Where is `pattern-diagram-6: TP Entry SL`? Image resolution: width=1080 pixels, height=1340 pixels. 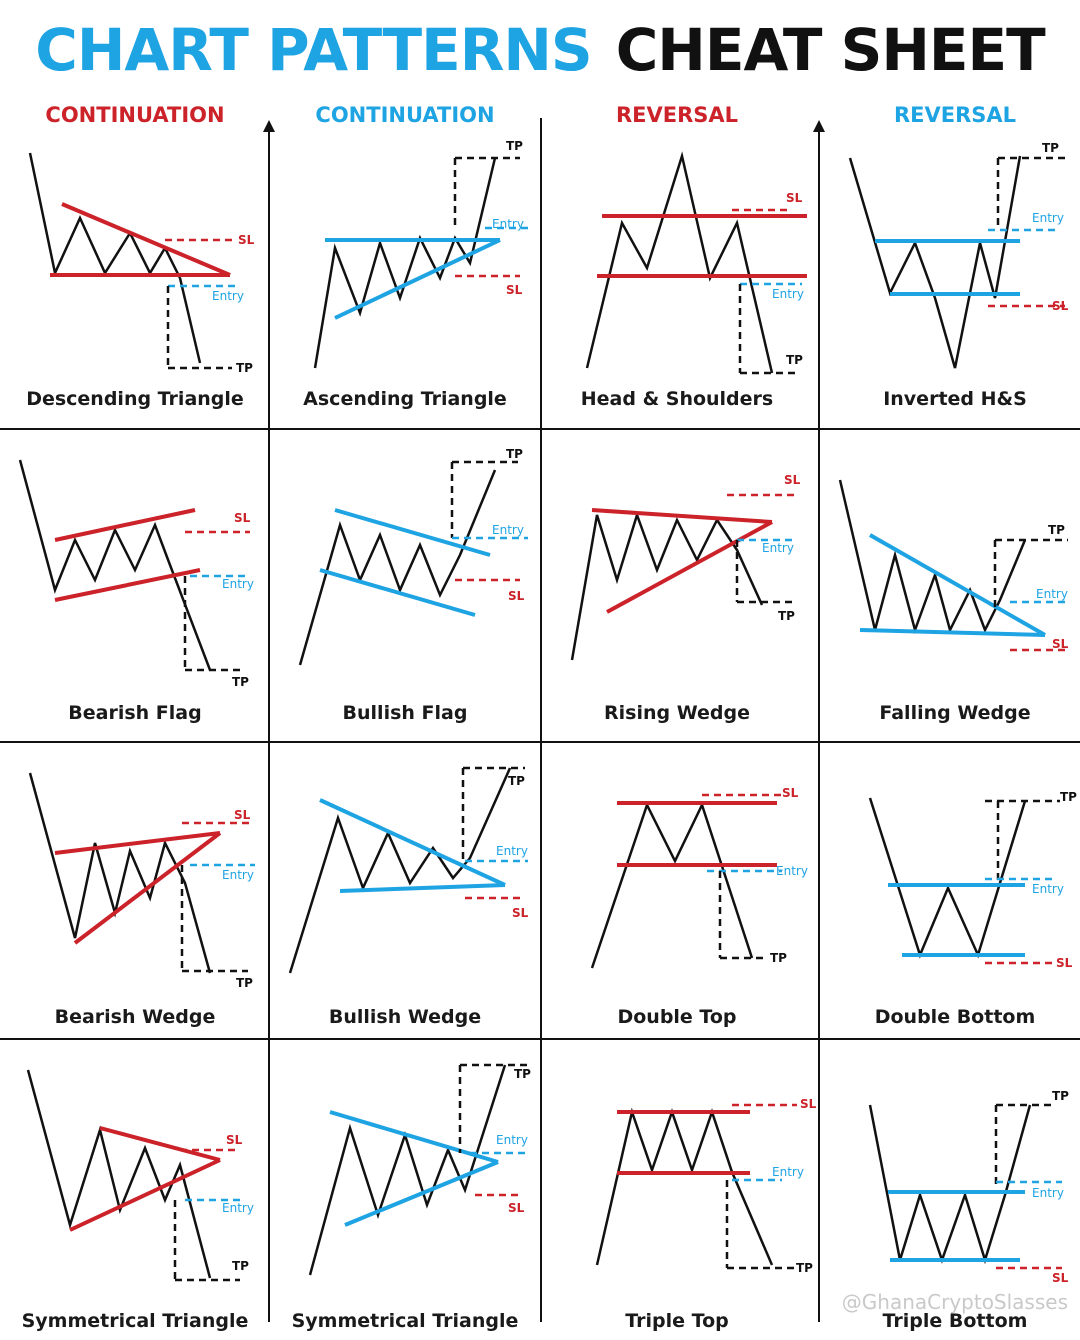
pattern-diagram-6: TP Entry SL is located at coordinates (413, 556).